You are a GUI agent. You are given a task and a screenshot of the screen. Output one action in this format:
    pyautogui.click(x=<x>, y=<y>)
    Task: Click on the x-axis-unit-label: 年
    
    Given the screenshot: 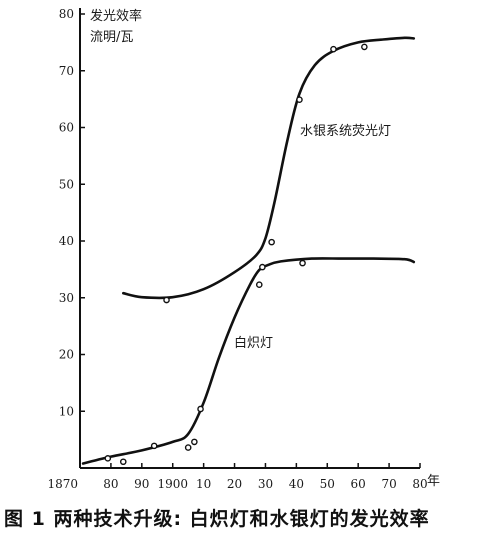 What is the action you would take?
    pyautogui.click(x=433, y=481)
    